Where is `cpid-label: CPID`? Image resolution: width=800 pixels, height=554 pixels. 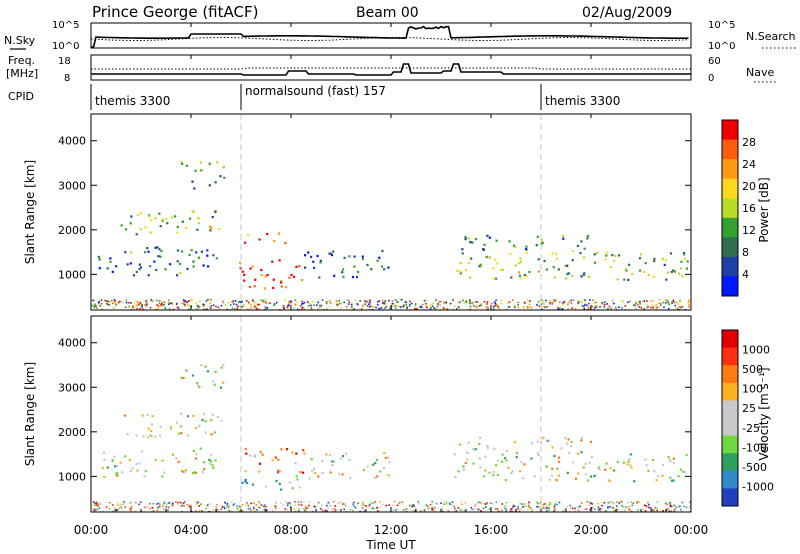 cpid-label: CPID is located at coordinates (21, 96).